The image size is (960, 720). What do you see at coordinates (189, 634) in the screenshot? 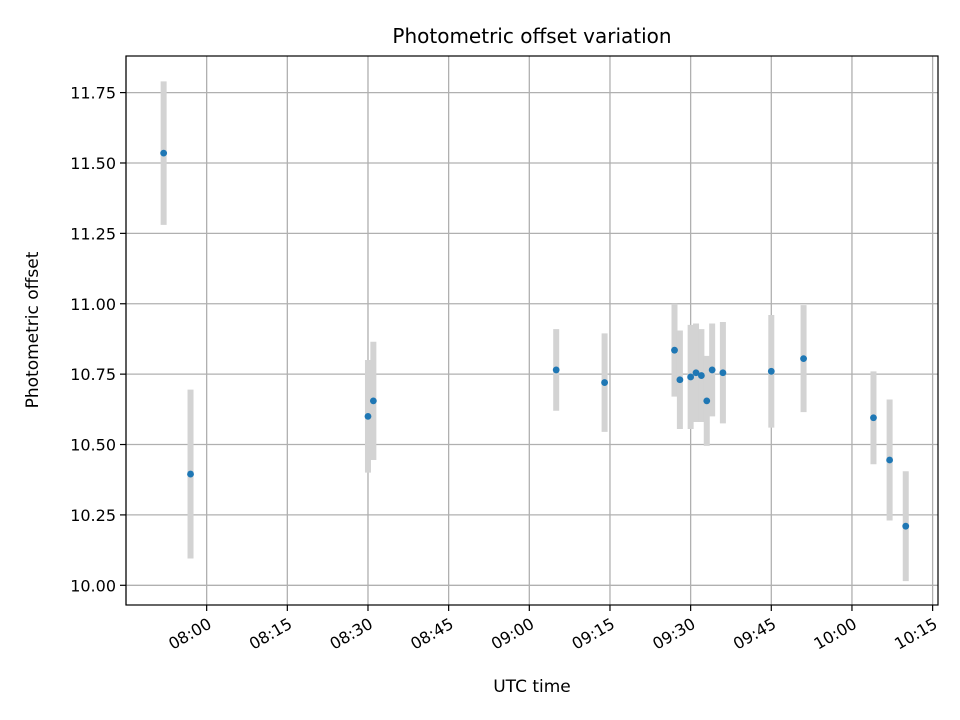
I see `x-tick-label: 08:00` at bounding box center [189, 634].